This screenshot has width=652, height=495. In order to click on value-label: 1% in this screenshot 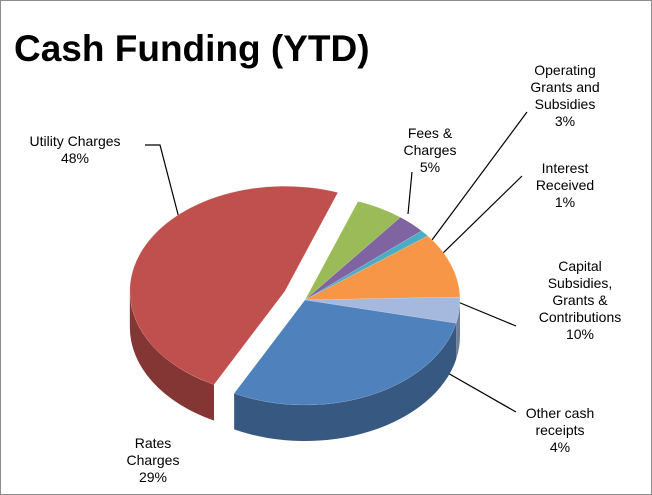, I will do `click(565, 202)`.